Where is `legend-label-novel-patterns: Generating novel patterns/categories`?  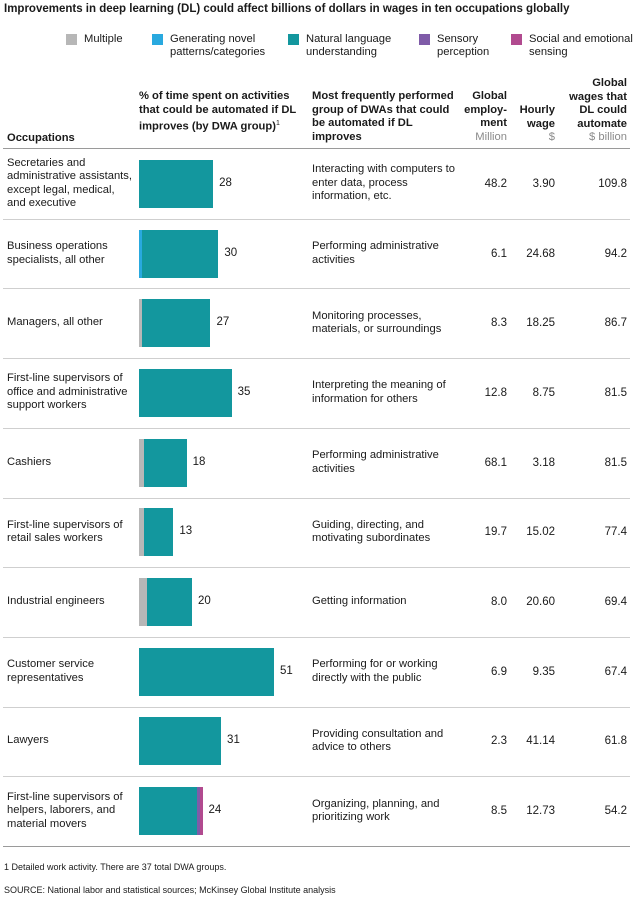
legend-label-novel-patterns: Generating novel patterns/categories is located at coordinates (218, 45).